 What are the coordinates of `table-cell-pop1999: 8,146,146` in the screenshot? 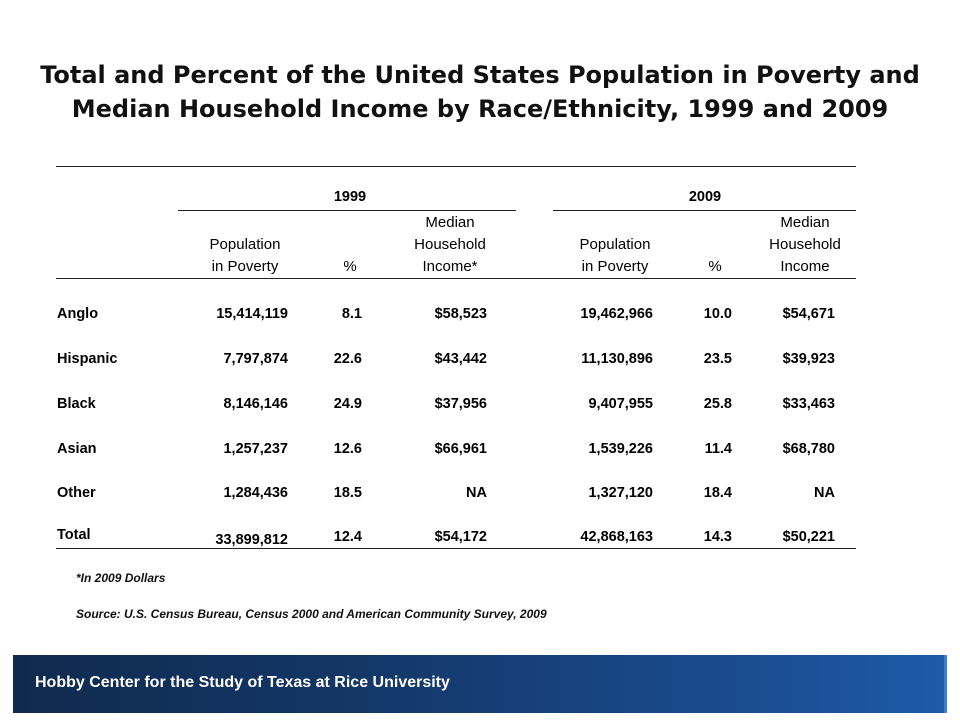 It's located at (255, 404).